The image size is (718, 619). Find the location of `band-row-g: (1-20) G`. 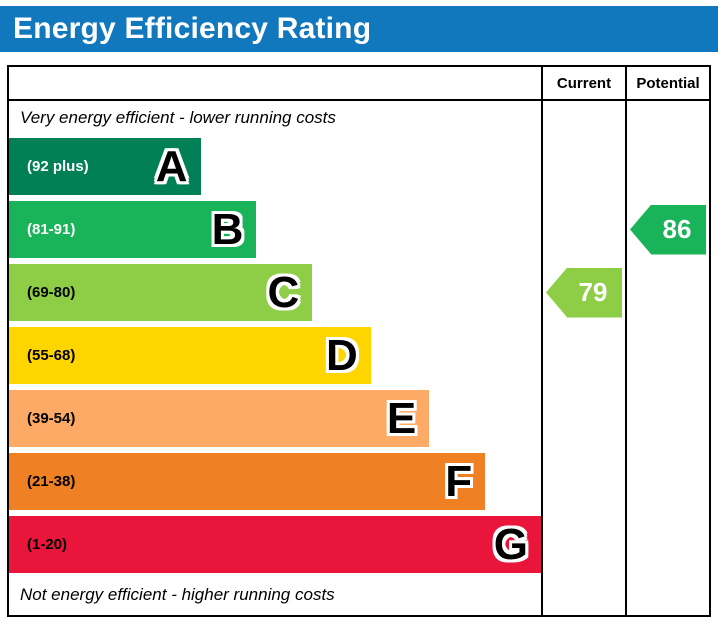

band-row-g: (1-20) G is located at coordinates (275, 544).